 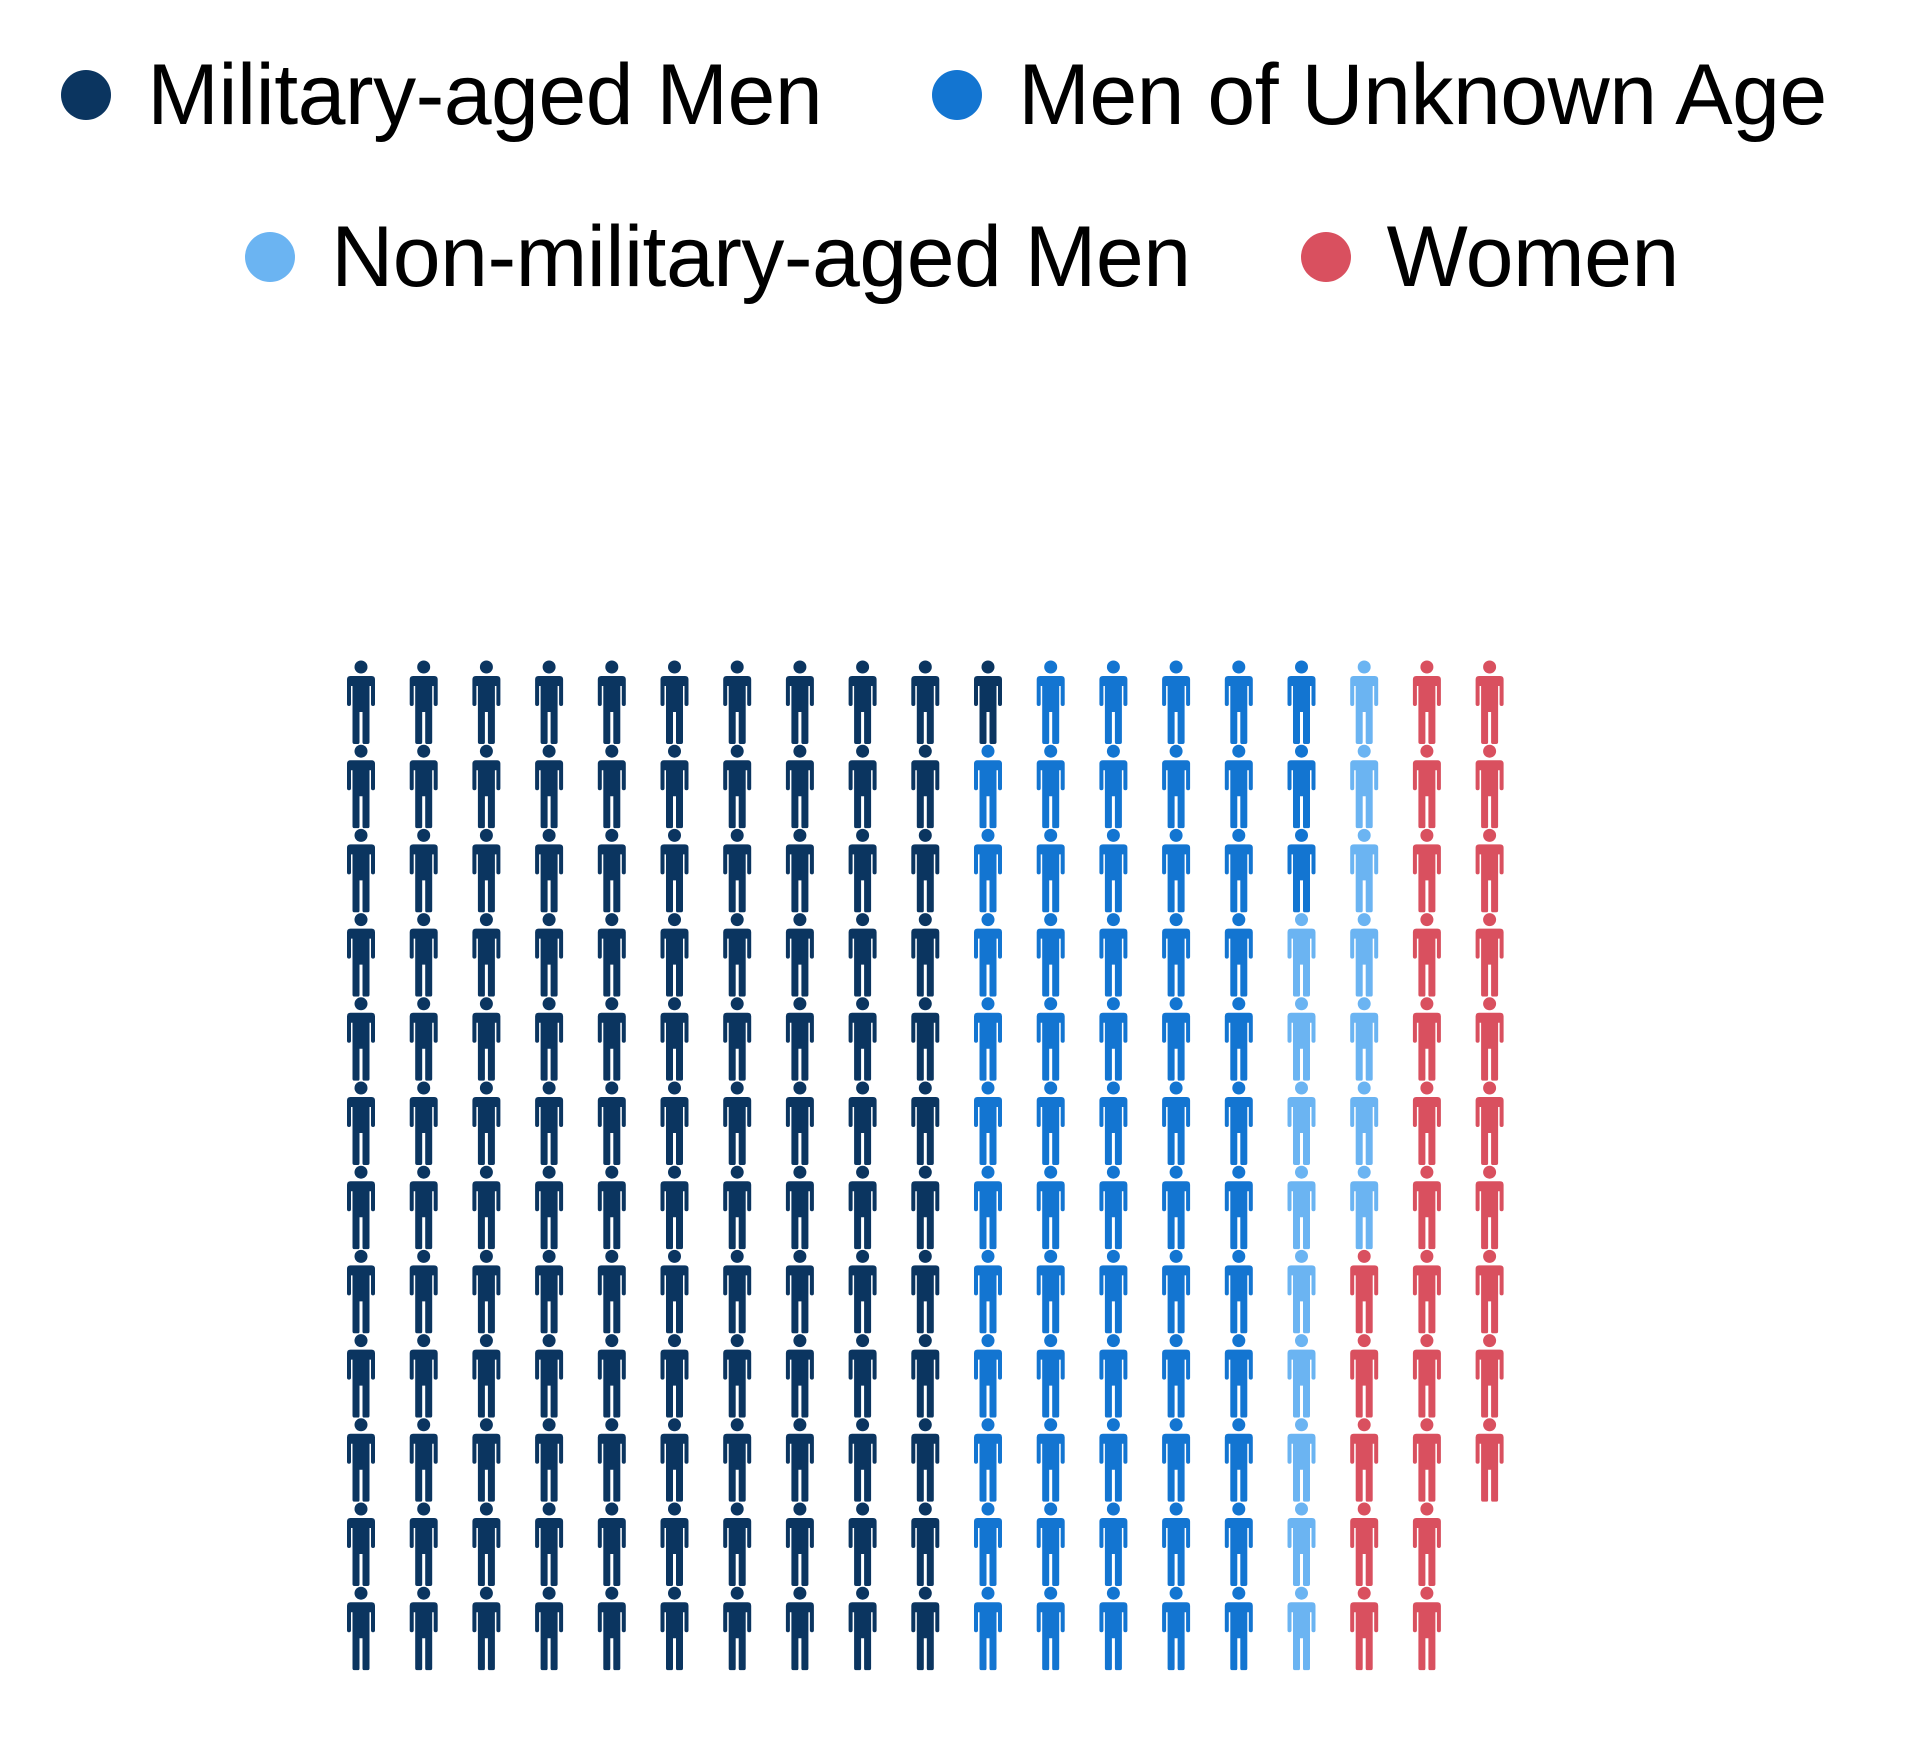 I want to click on legend-label-men-of-unknown-age: Men of Unknown Age, so click(x=1422, y=95).